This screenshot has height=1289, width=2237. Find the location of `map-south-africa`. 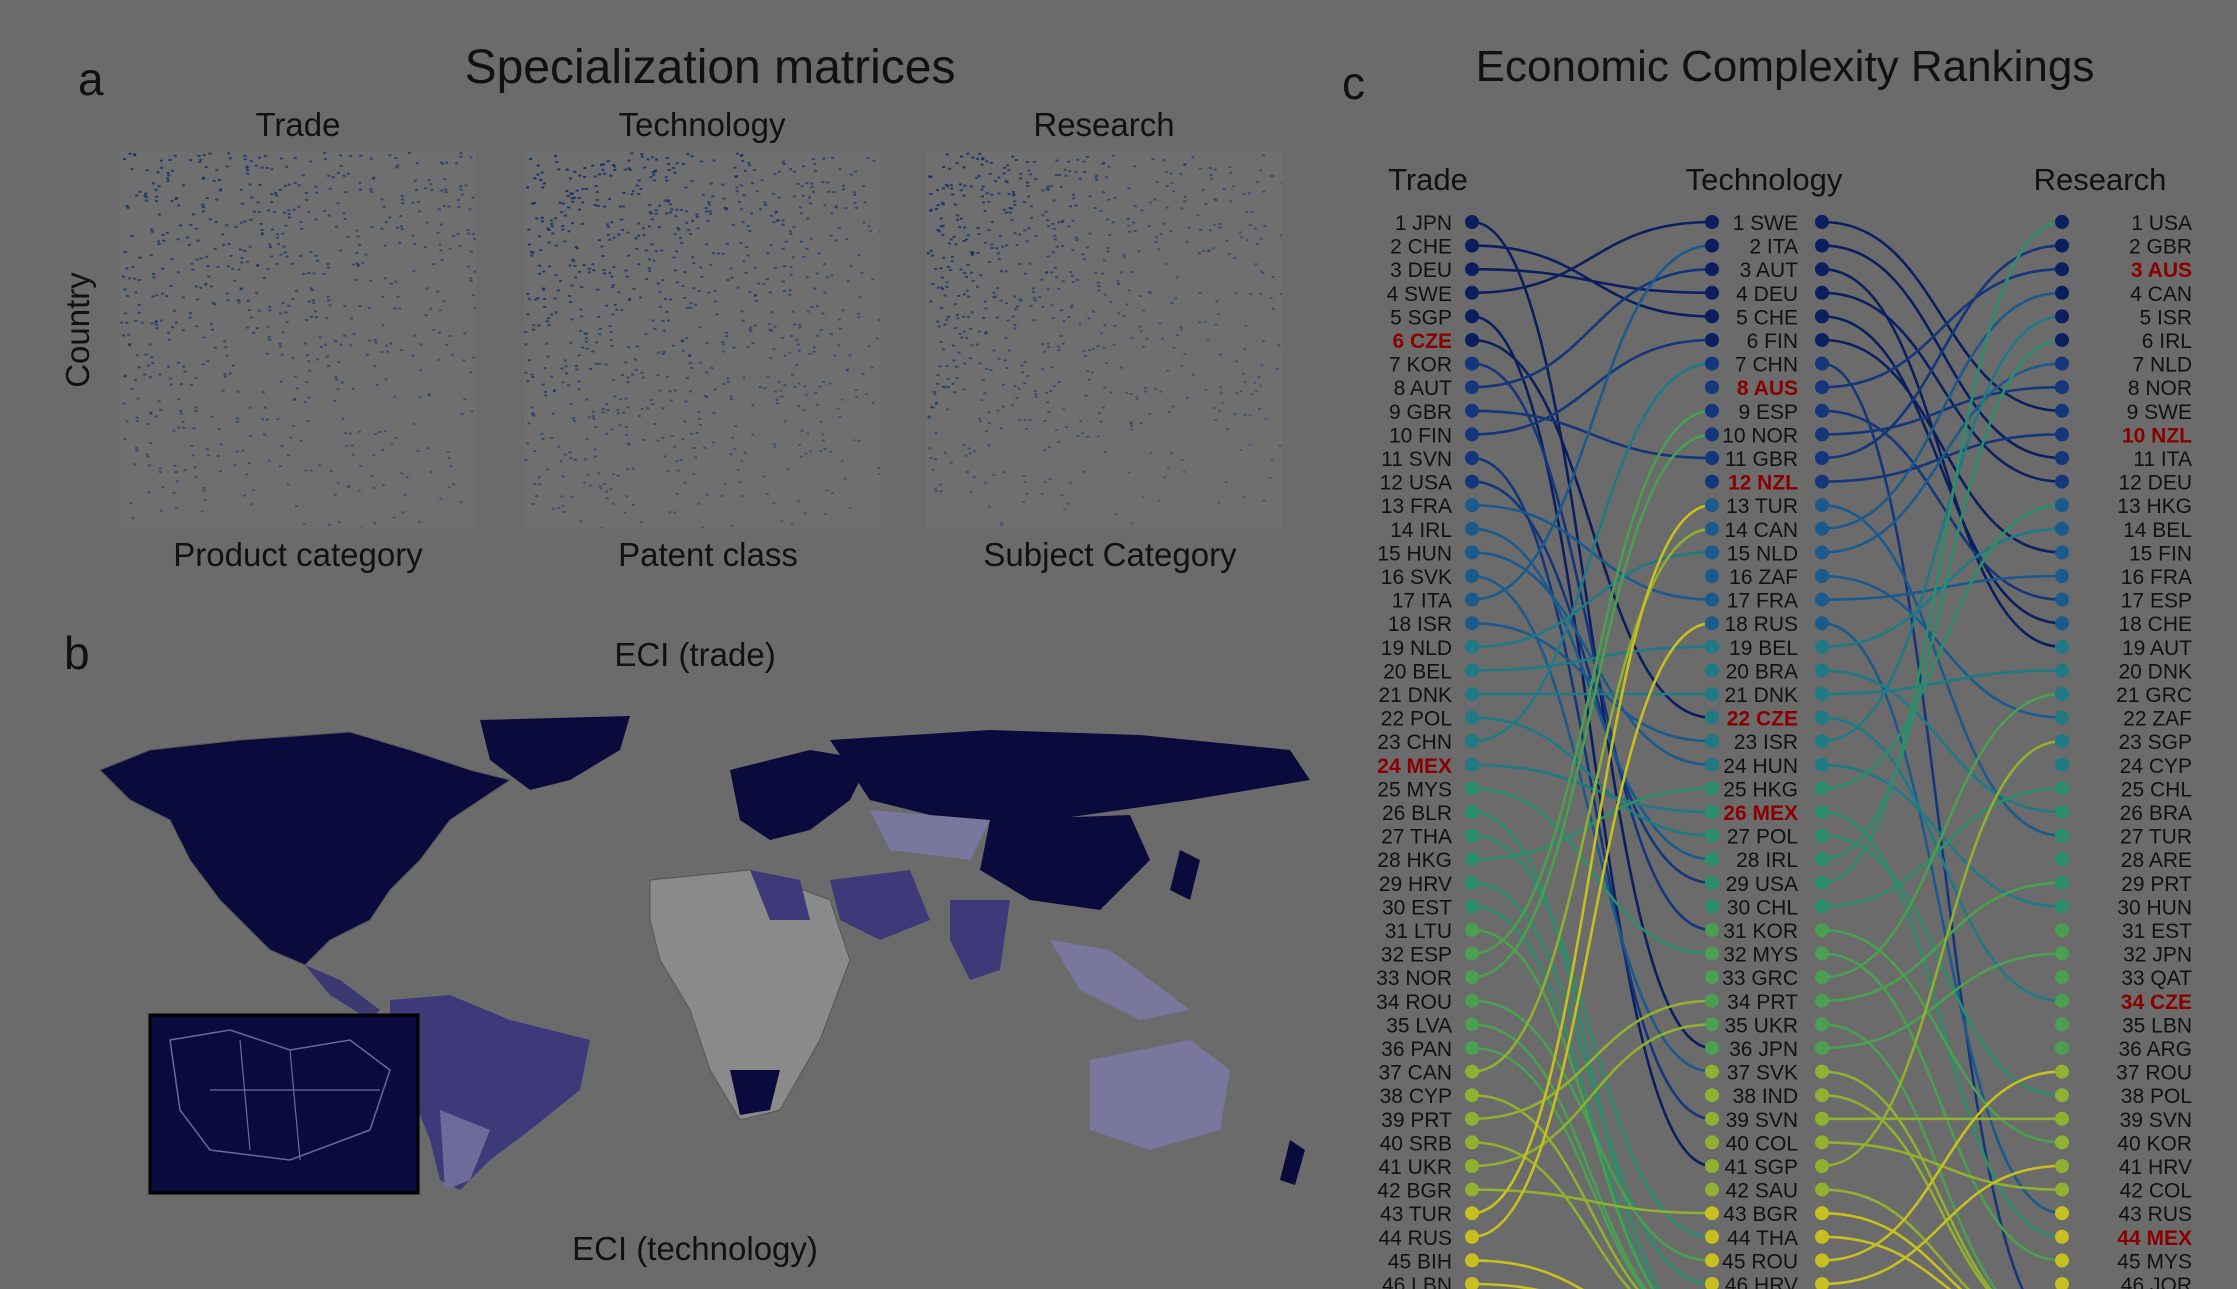

map-south-africa is located at coordinates (755, 1092).